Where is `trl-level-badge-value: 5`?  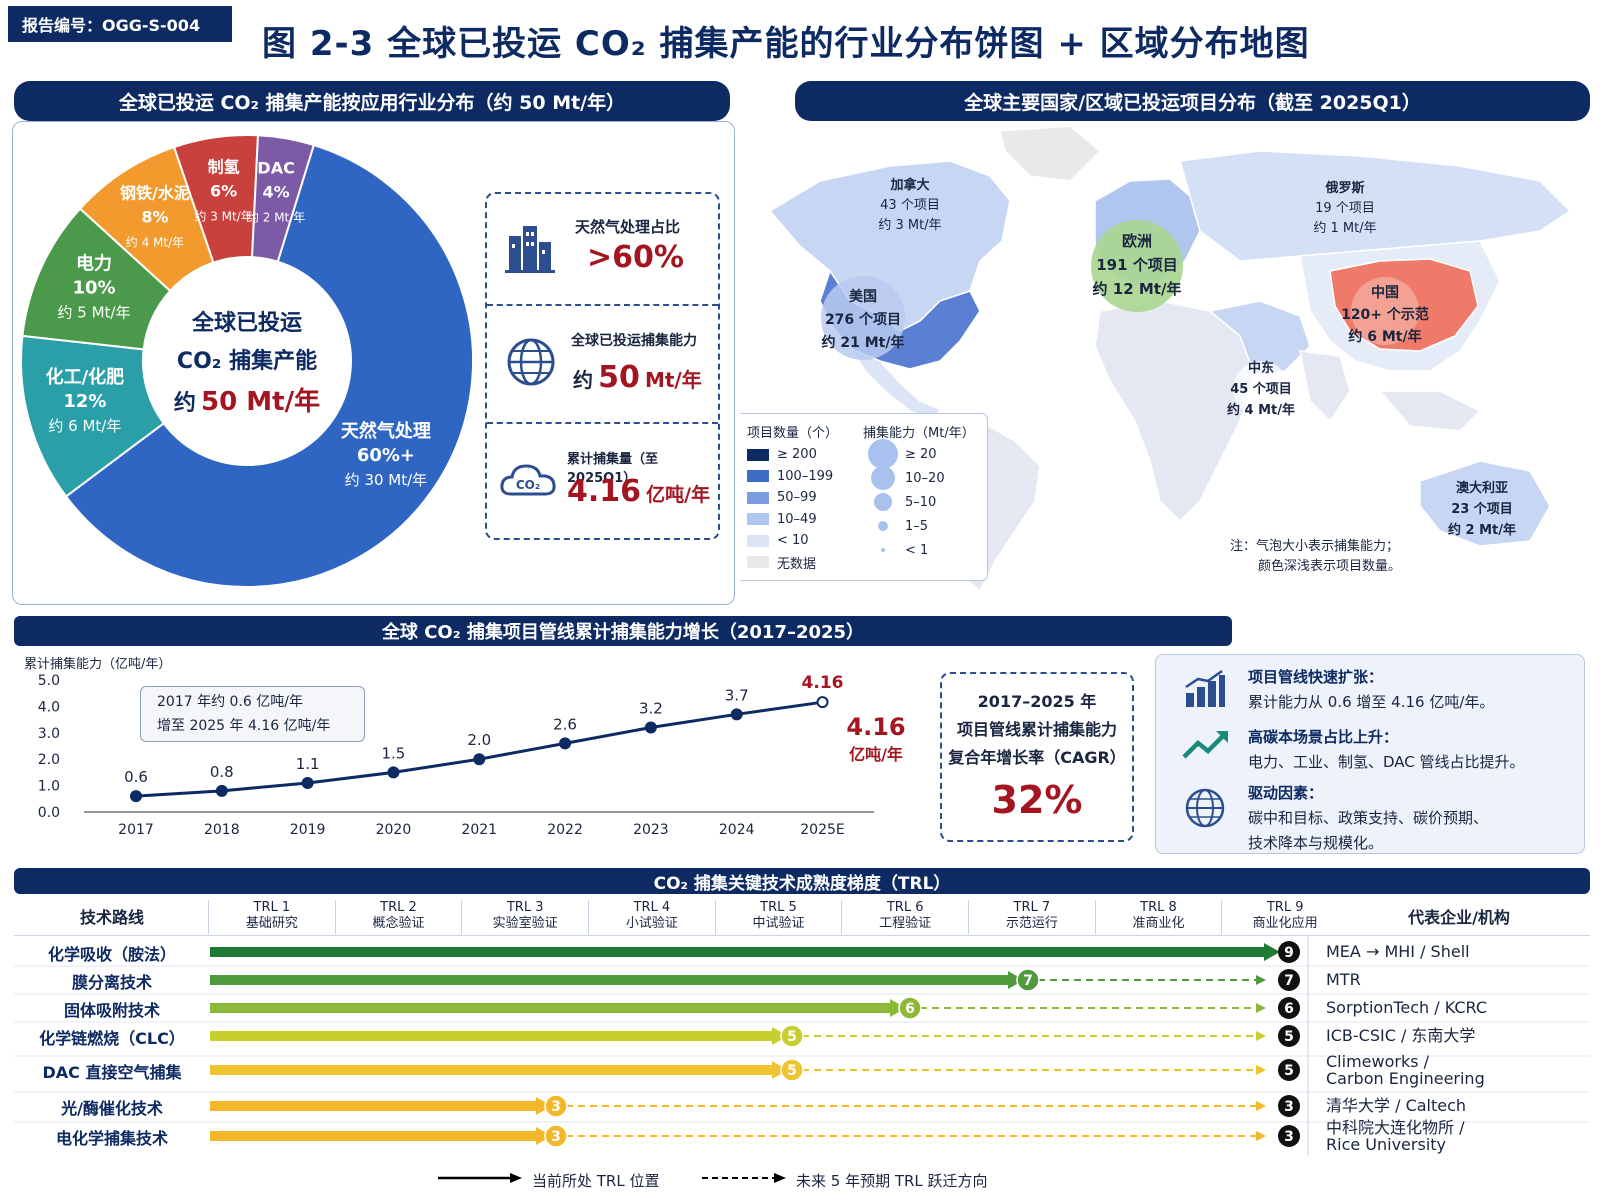
trl-level-badge-value: 5 is located at coordinates (1289, 1037).